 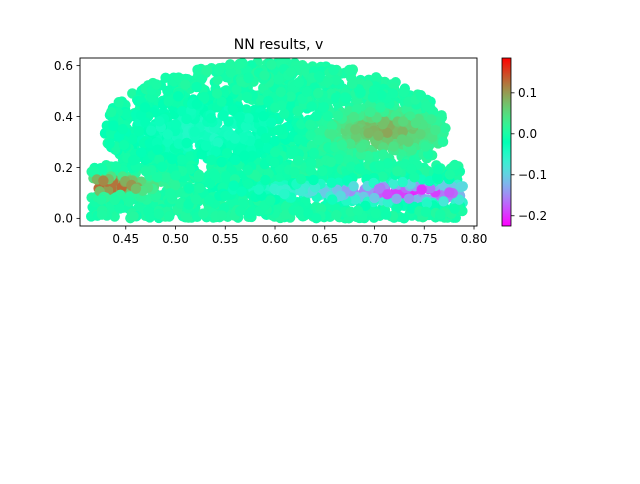 What do you see at coordinates (63, 66) in the screenshot?
I see `y-tick-label: 0.6` at bounding box center [63, 66].